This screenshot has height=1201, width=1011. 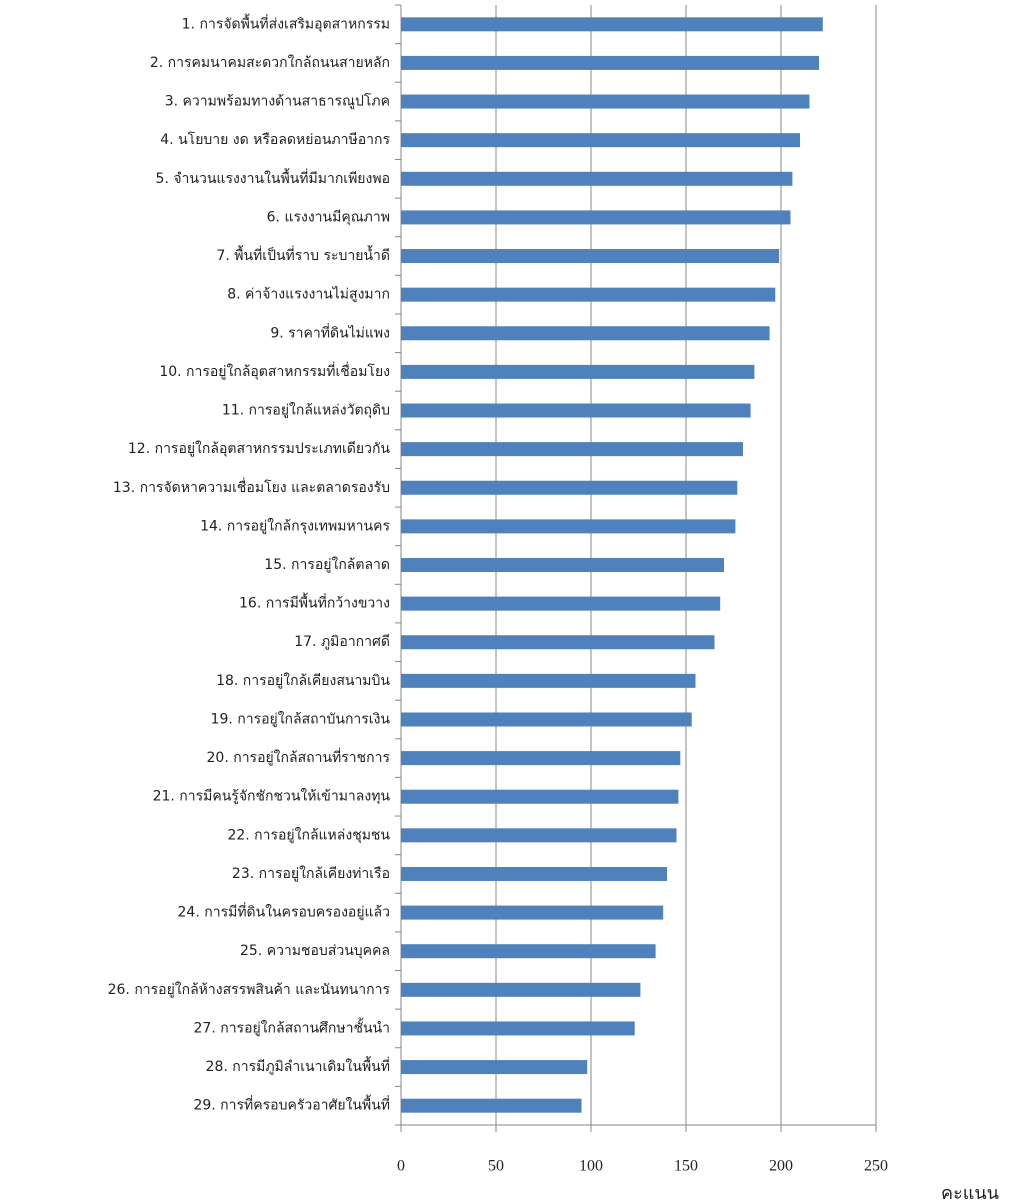 What do you see at coordinates (303, 254) in the screenshot?
I see `y-tick-label: 7. พื้นที่เป็นที่ราบ ระบายน้ำดี` at bounding box center [303, 254].